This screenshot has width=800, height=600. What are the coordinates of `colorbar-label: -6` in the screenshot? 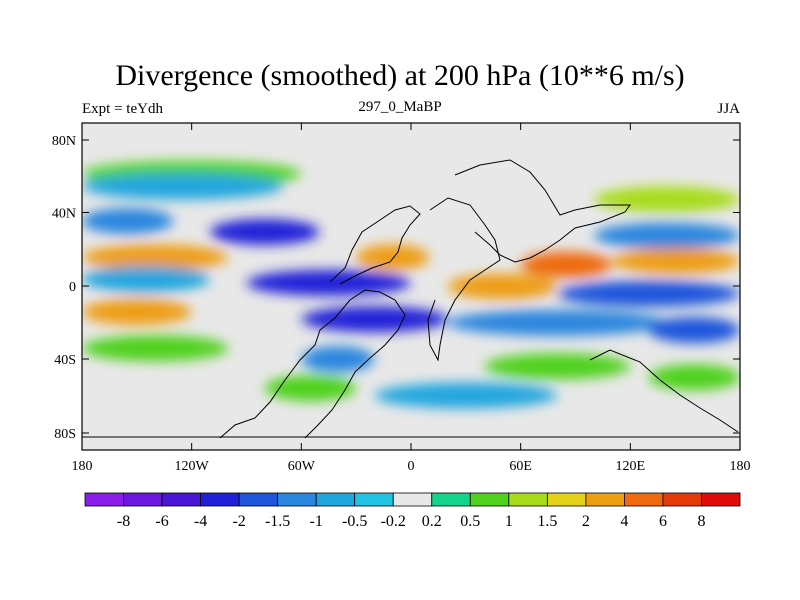 It's located at (161, 521).